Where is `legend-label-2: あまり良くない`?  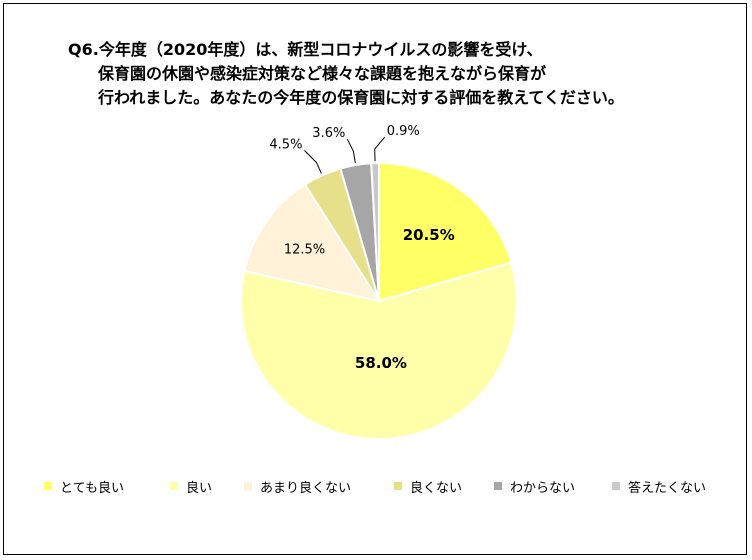 legend-label-2: あまり良くない is located at coordinates (306, 488).